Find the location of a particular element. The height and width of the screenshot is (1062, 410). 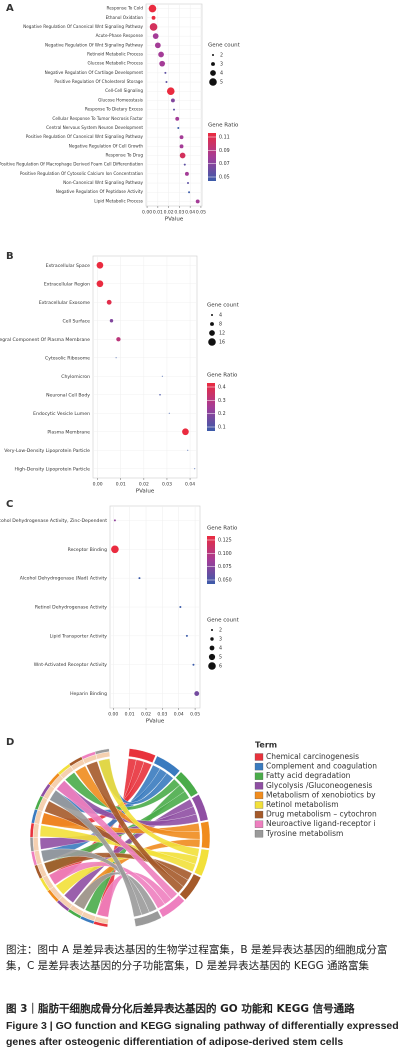

colorbar-label: 0.3 is located at coordinates (222, 401).